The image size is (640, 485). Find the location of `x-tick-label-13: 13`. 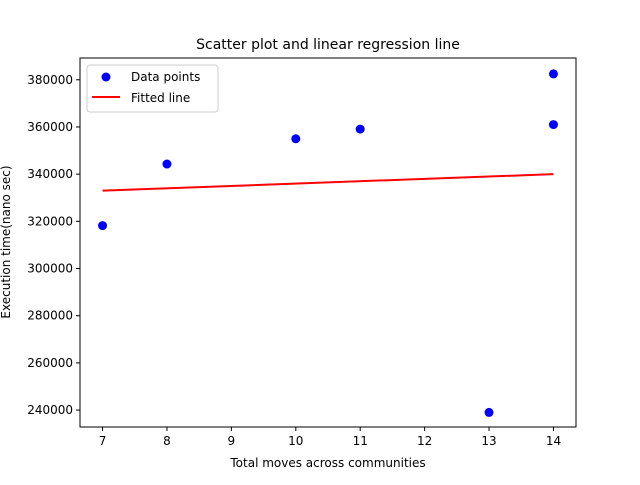

x-tick-label-13: 13 is located at coordinates (488, 441).